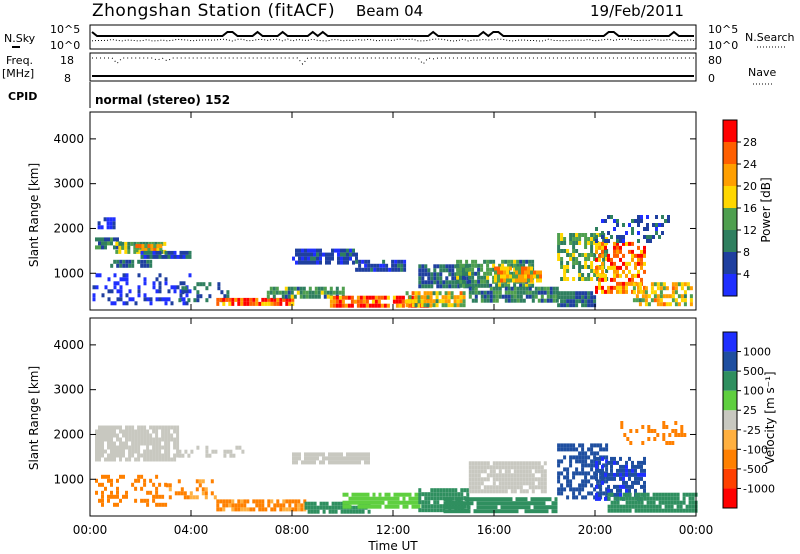 The height and width of the screenshot is (554, 800). What do you see at coordinates (750, 142) in the screenshot?
I see `colorbar-tick-label: 28` at bounding box center [750, 142].